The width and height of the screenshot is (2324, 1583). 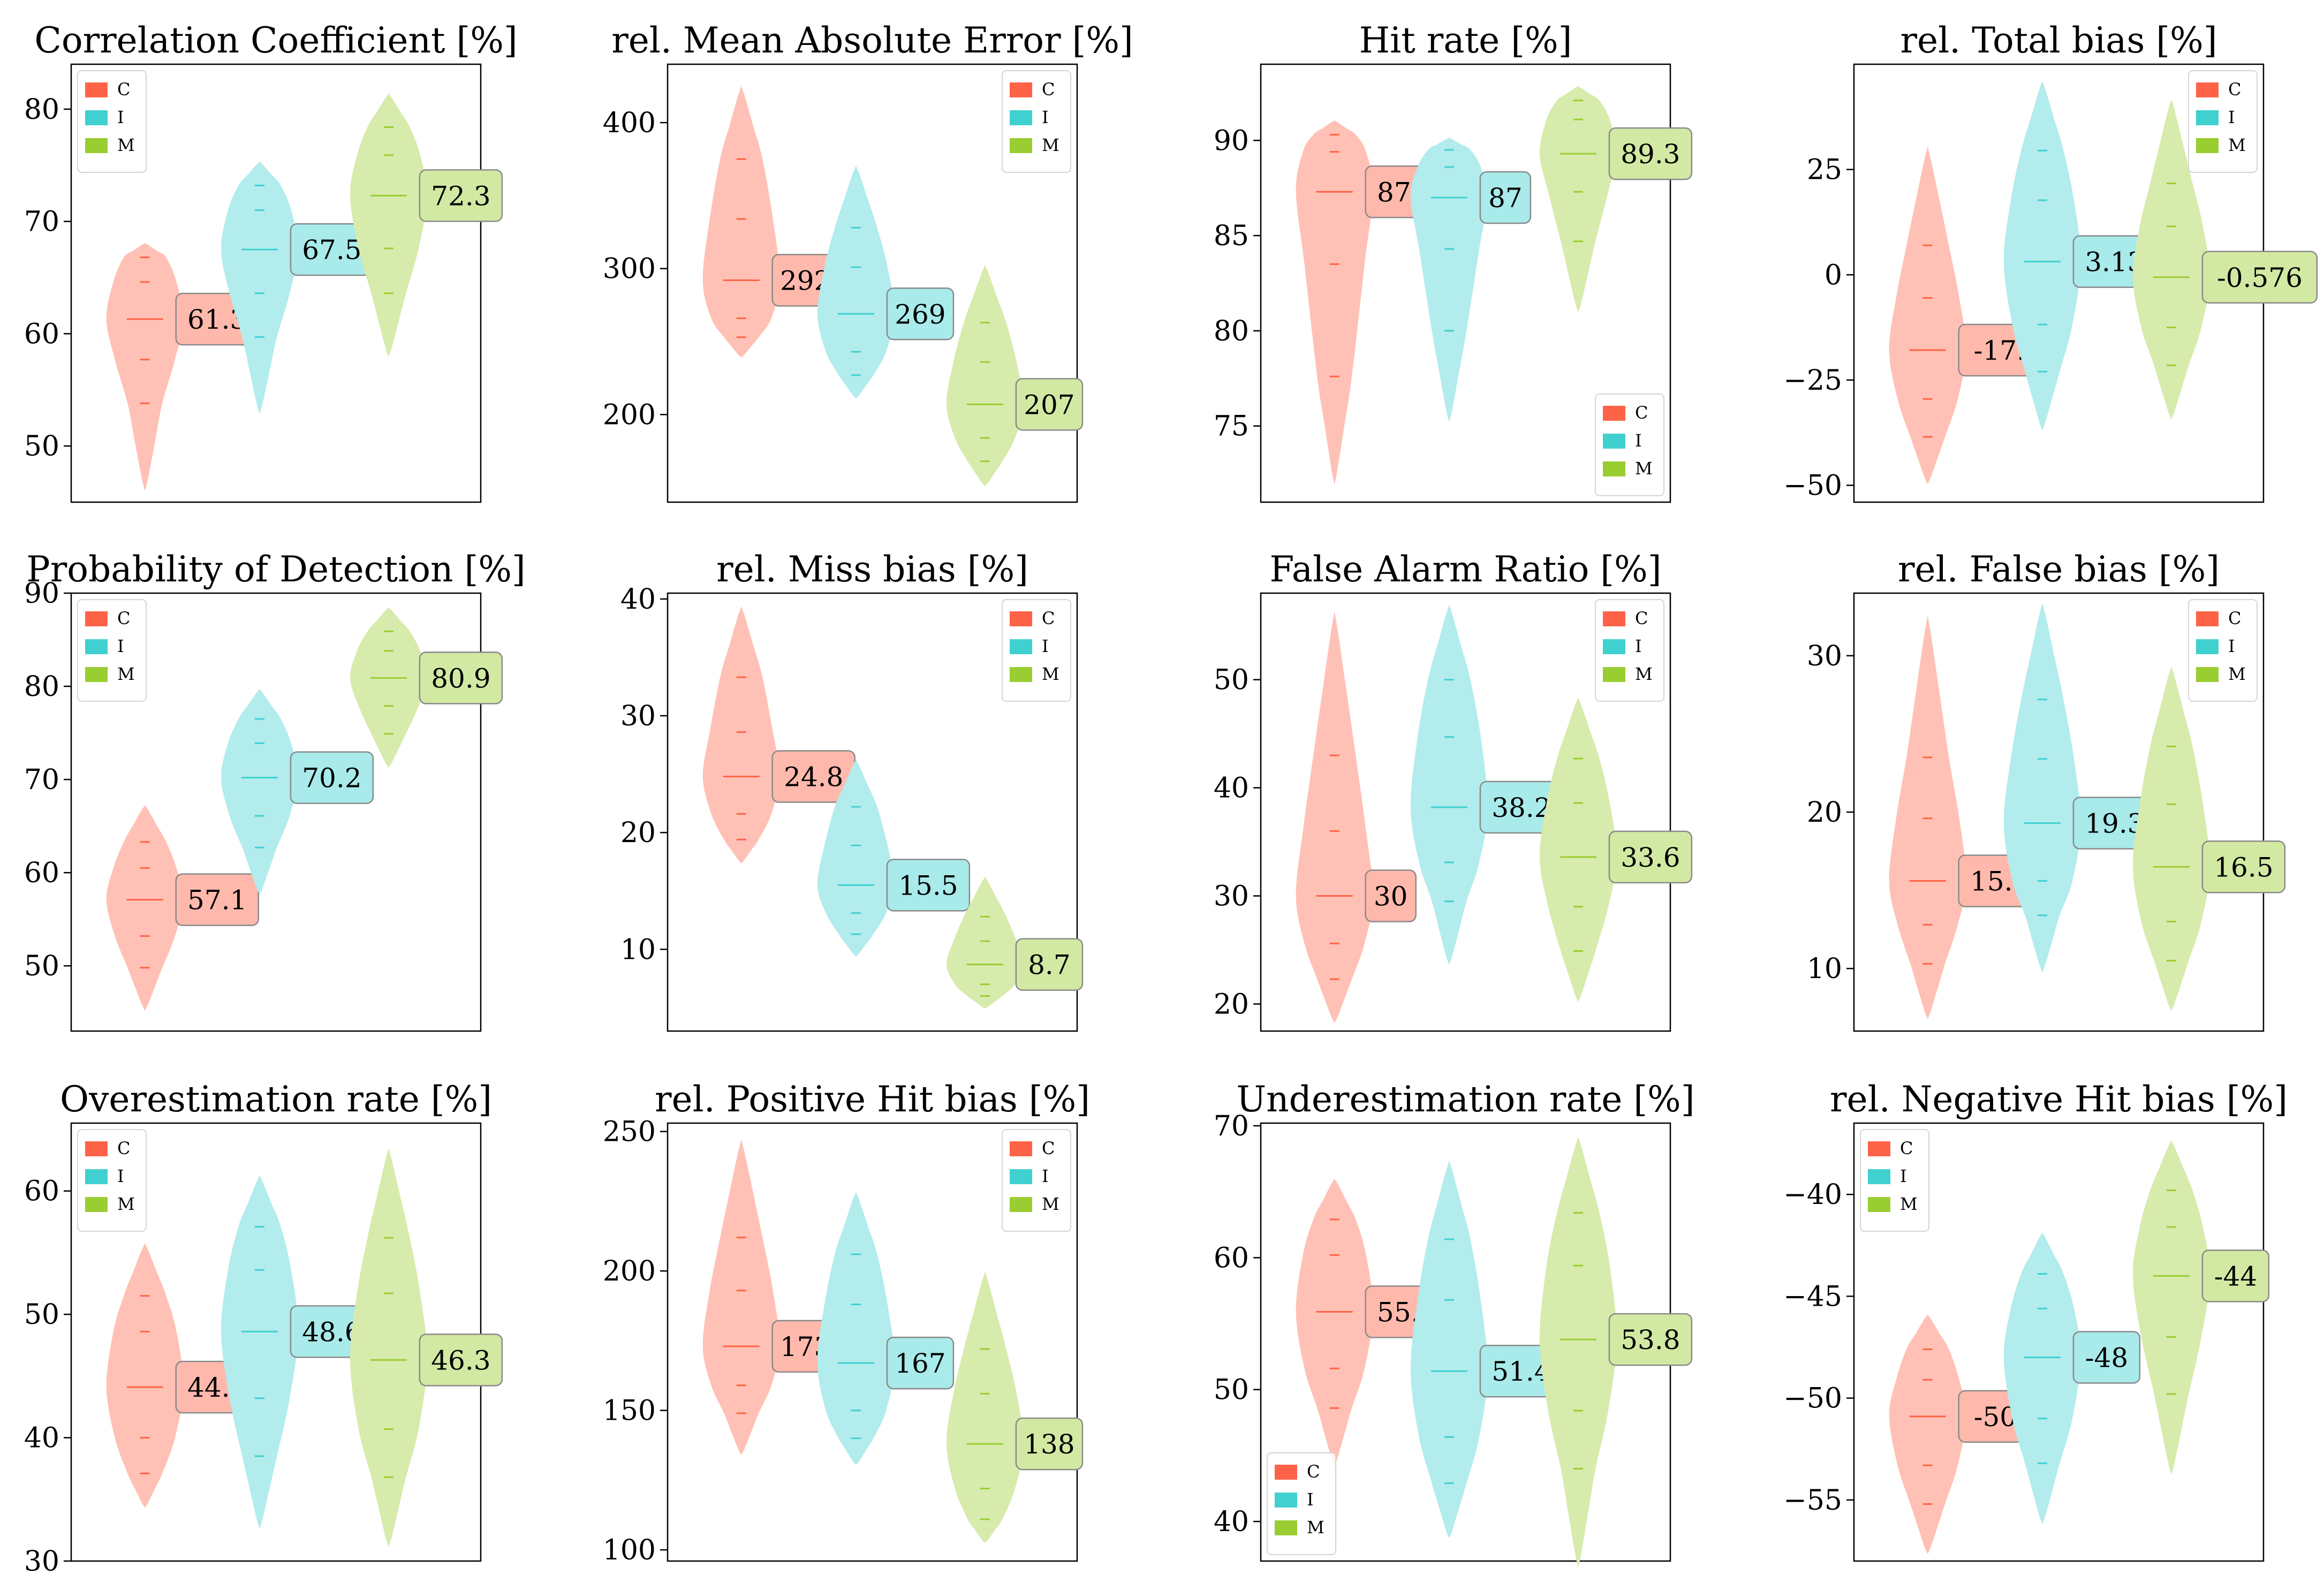 What do you see at coordinates (629, 415) in the screenshot?
I see `y-tick-label: 200` at bounding box center [629, 415].